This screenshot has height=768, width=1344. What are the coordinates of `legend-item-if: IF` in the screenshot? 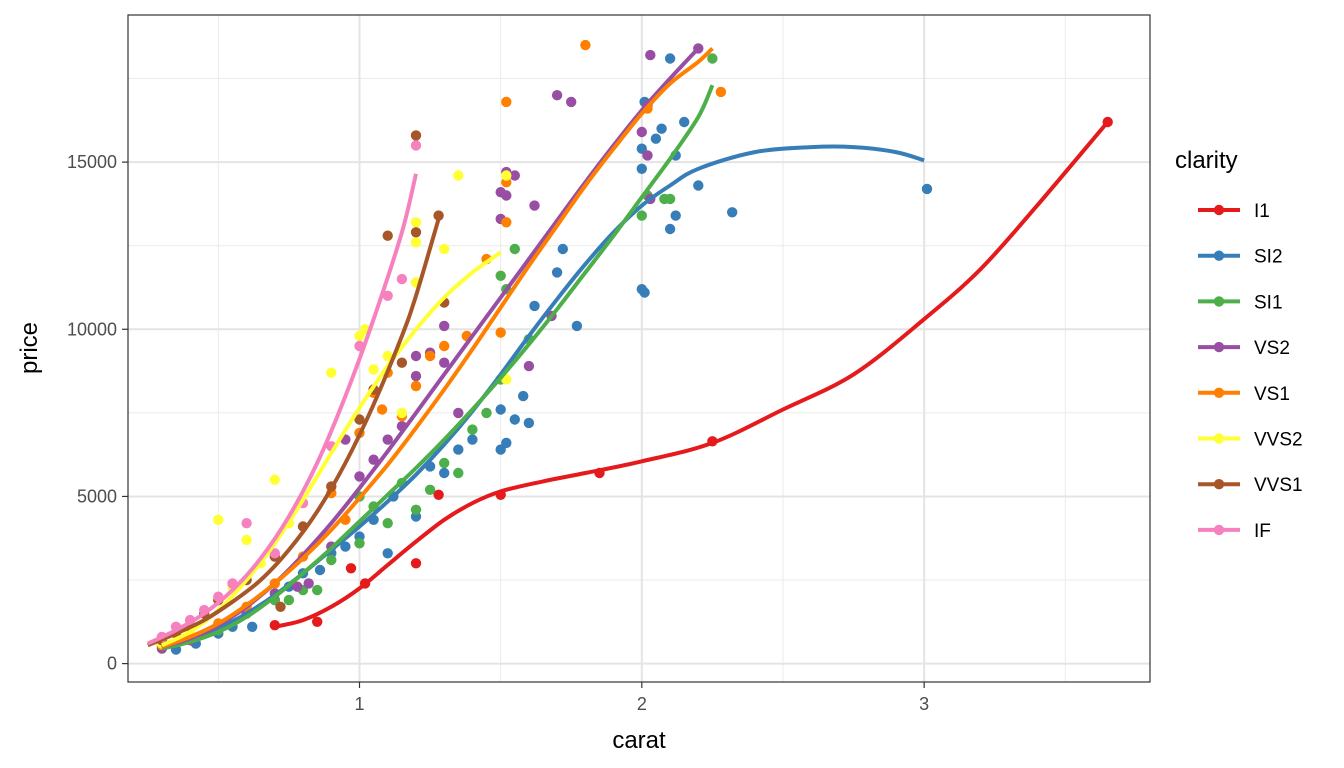 It's located at (1234, 531).